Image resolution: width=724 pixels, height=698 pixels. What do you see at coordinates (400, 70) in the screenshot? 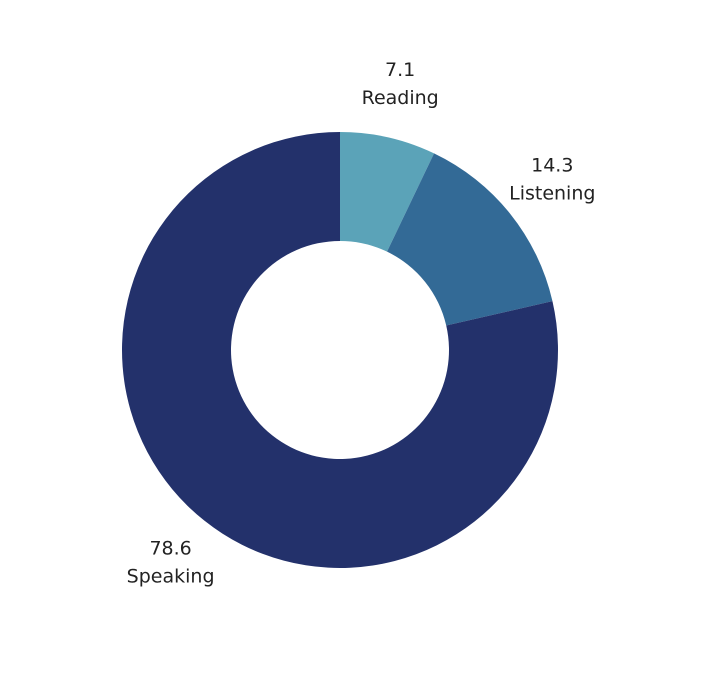
I see `slice-value-label: 7.1` at bounding box center [400, 70].